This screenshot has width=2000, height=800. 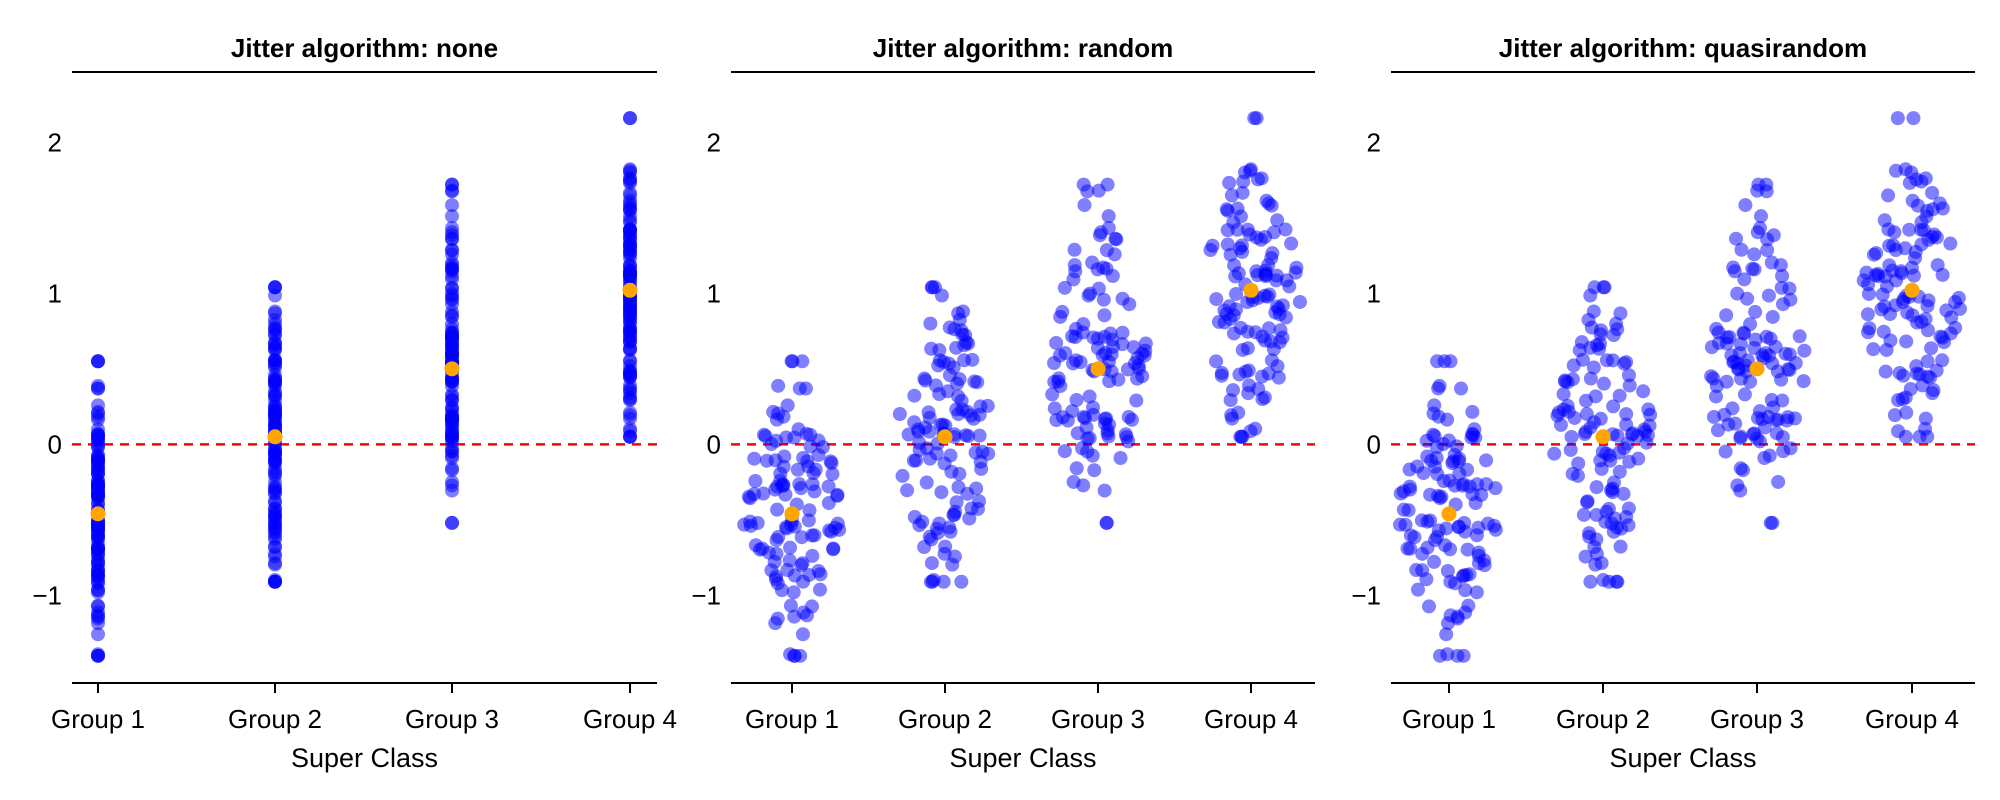 I want to click on x-tick-label: Group 2, so click(x=945, y=719).